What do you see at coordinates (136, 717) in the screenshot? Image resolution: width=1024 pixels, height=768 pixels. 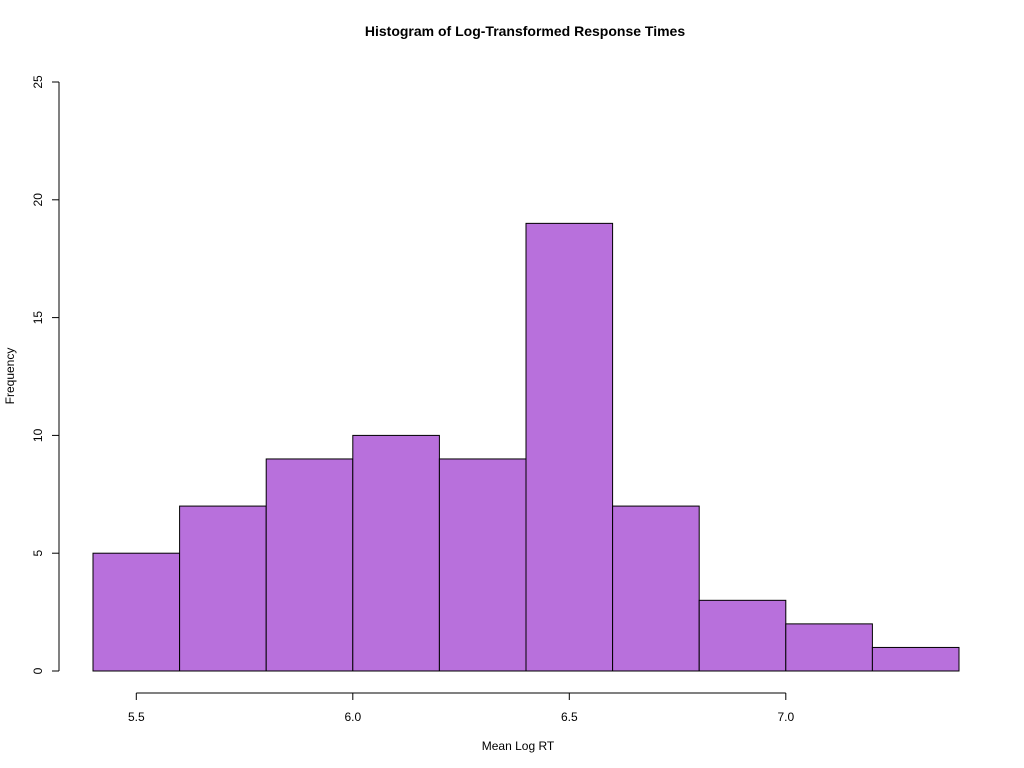 I see `x-tick-label: 5.5` at bounding box center [136, 717].